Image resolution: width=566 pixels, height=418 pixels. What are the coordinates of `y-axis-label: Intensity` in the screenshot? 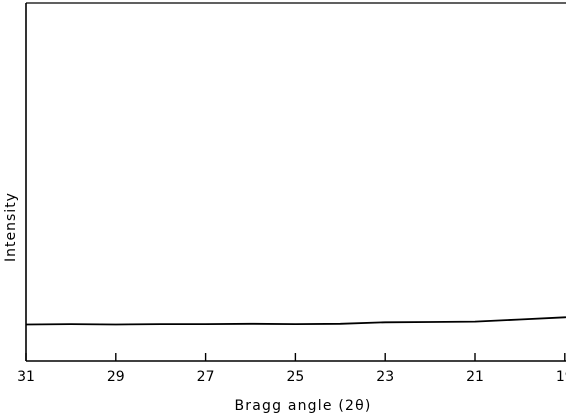 It's located at (11, 227).